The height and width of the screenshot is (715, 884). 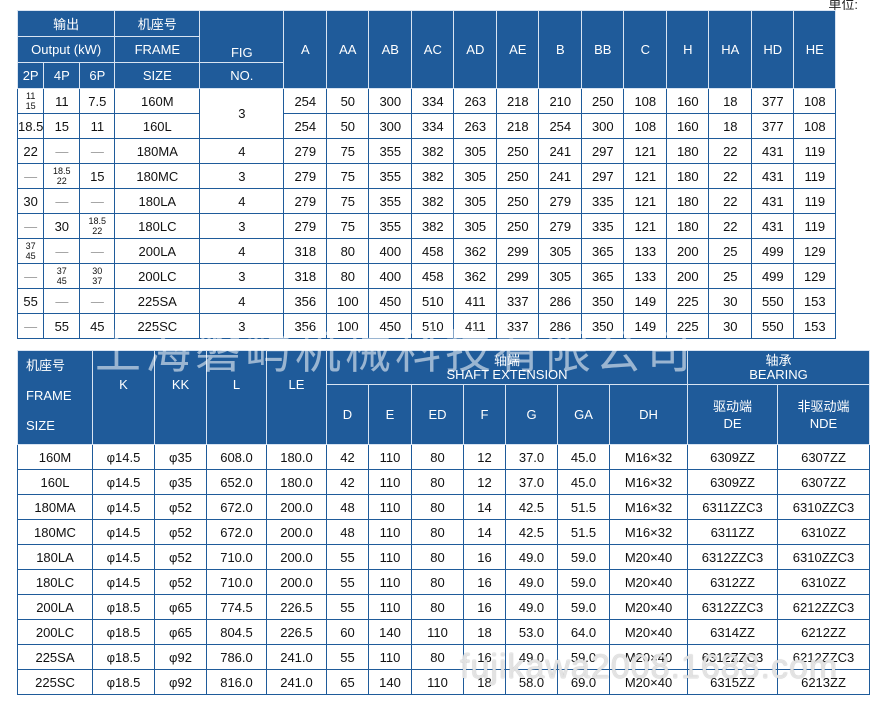 I want to click on output-2p-cell: 18.5, so click(x=30, y=126).